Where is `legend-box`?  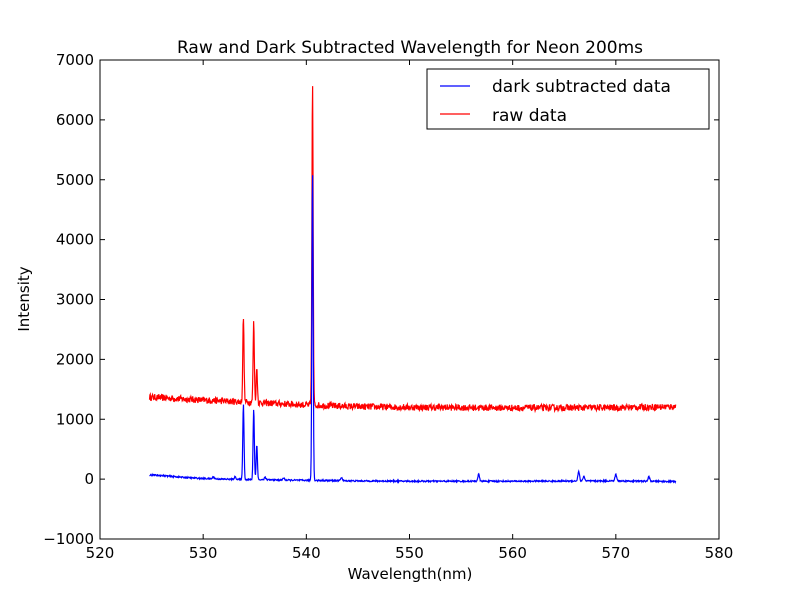
legend-box is located at coordinates (568, 99).